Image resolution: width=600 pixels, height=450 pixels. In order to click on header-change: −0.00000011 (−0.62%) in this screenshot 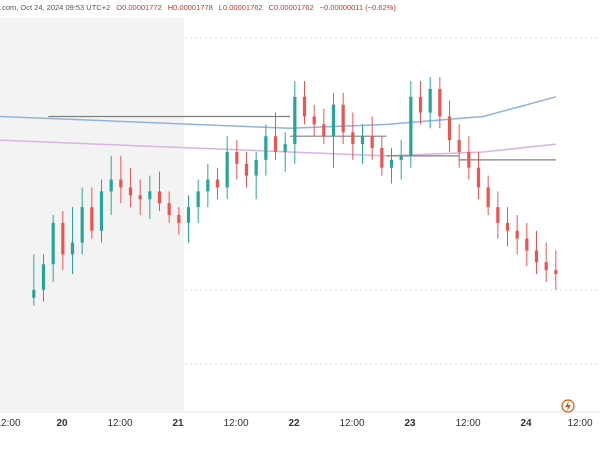, I will do `click(357, 7)`.